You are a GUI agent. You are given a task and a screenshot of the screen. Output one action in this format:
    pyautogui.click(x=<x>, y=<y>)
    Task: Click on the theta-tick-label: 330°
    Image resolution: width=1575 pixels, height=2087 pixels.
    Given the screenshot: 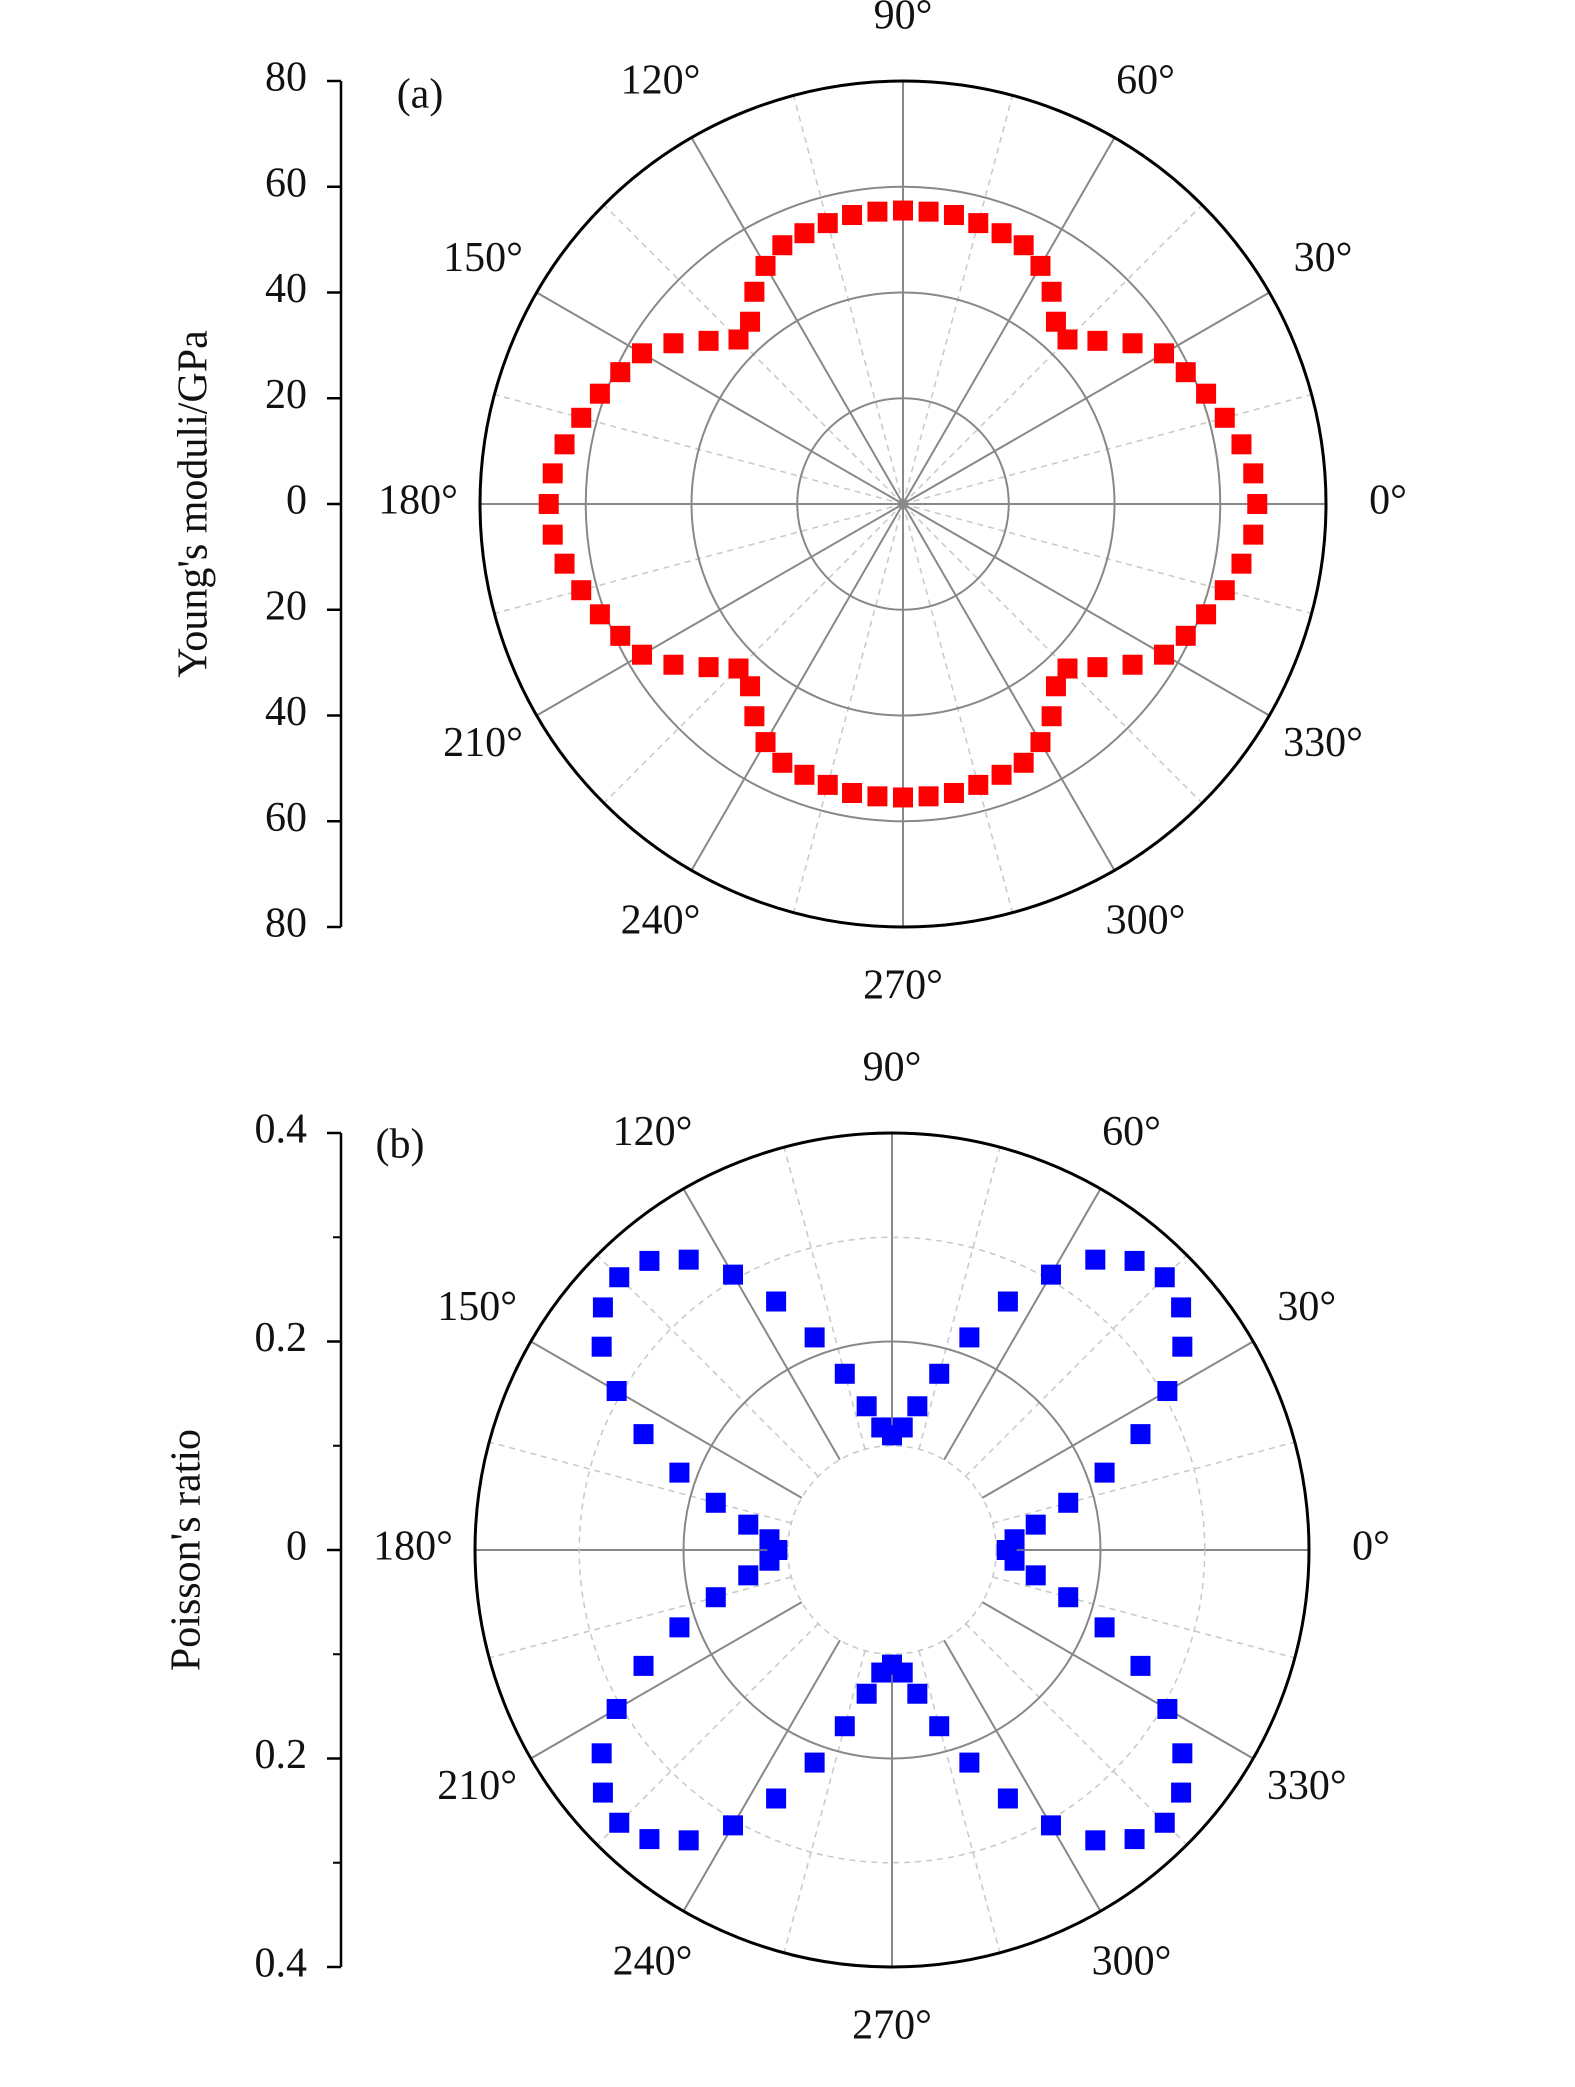 What is the action you would take?
    pyautogui.click(x=1307, y=1786)
    